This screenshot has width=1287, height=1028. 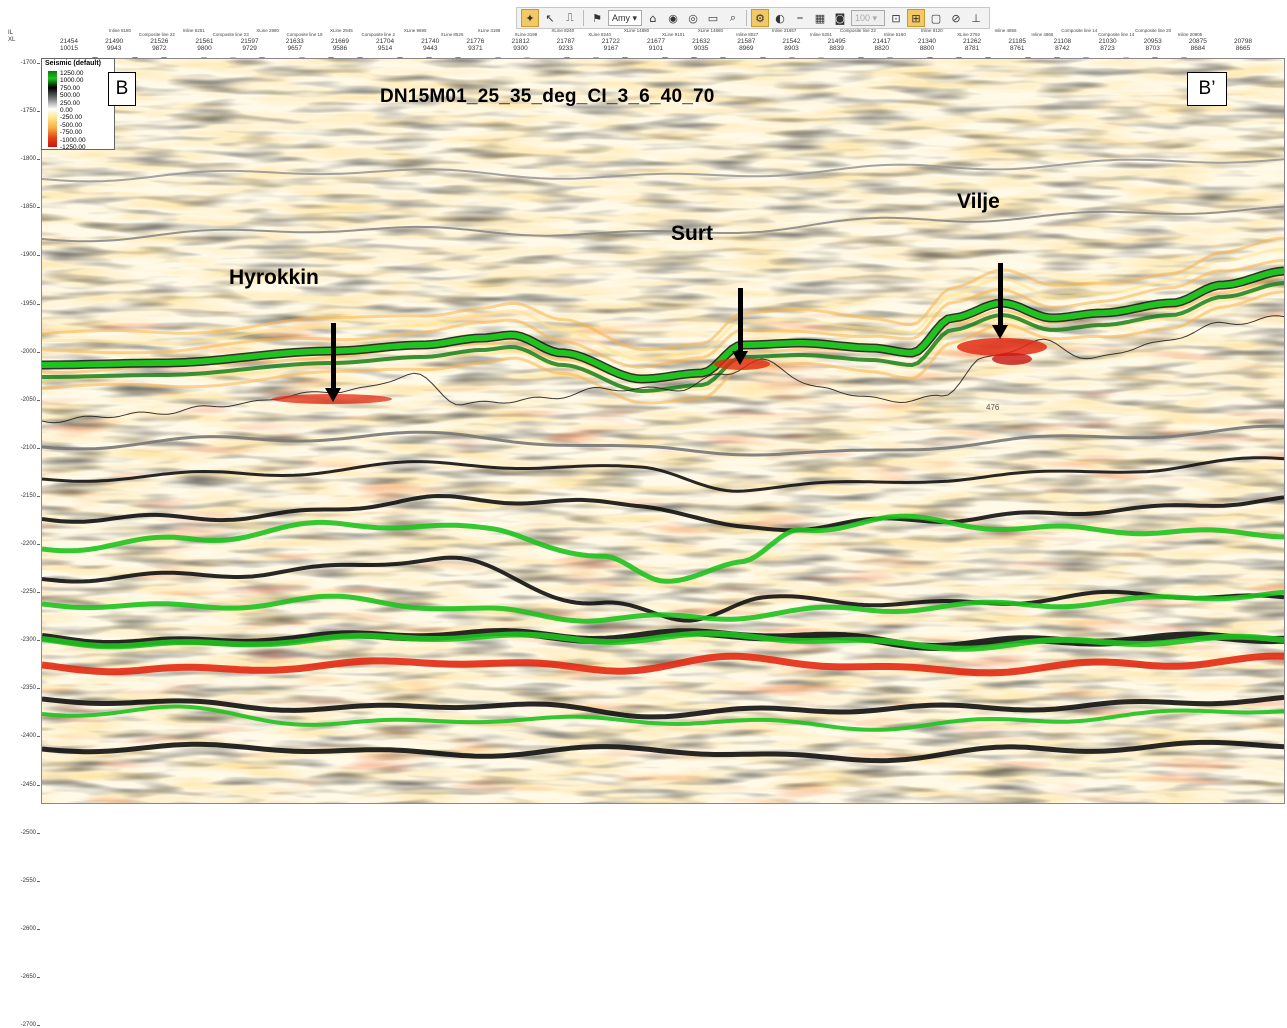 I want to click on flag-icon: ⚑, so click(x=597, y=18).